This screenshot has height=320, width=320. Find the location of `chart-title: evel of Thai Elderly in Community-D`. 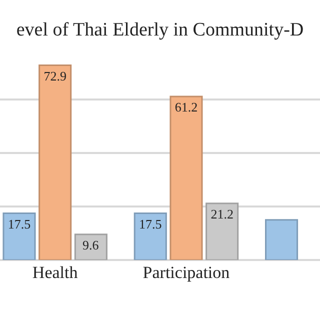

chart-title: evel of Thai Elderly in Community-D is located at coordinates (160, 30).